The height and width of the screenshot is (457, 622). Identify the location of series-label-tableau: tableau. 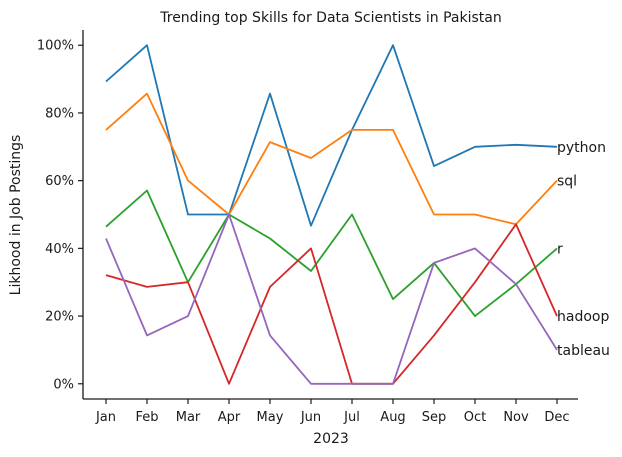
(583, 351).